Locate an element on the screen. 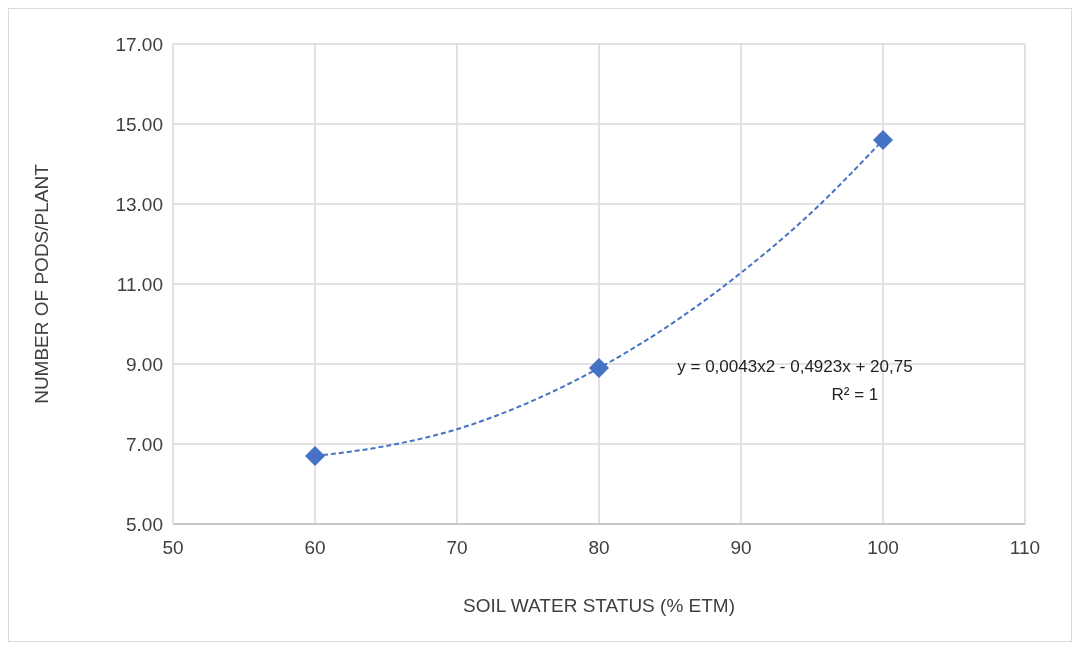 The width and height of the screenshot is (1080, 650). y-tick-label: 5.00 is located at coordinates (144, 524).